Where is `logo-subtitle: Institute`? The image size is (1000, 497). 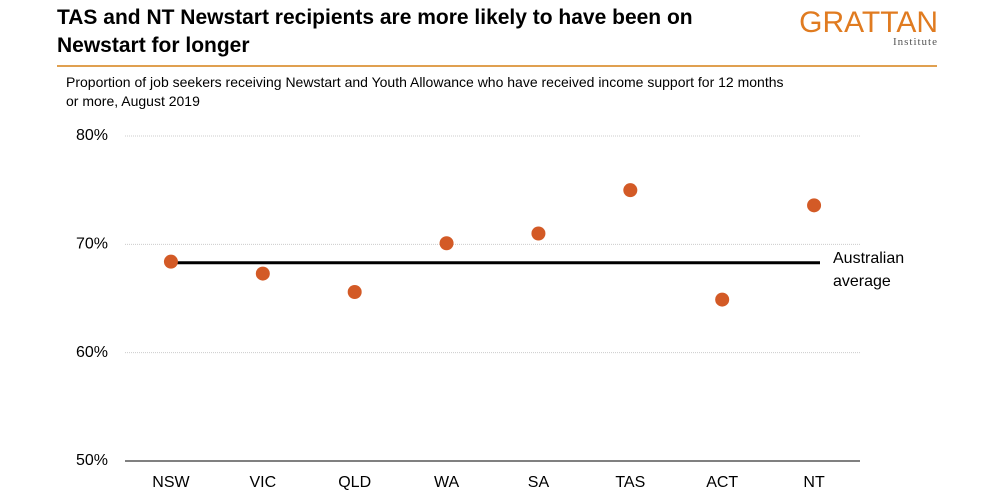
logo-subtitle: Institute is located at coordinates (915, 42).